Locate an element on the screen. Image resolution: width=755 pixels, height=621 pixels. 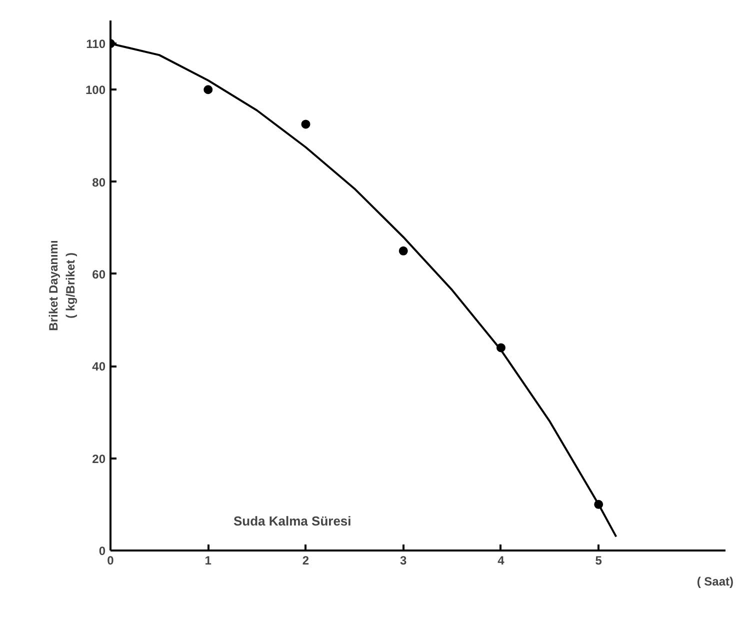
x-tick-label: 1 is located at coordinates (208, 561).